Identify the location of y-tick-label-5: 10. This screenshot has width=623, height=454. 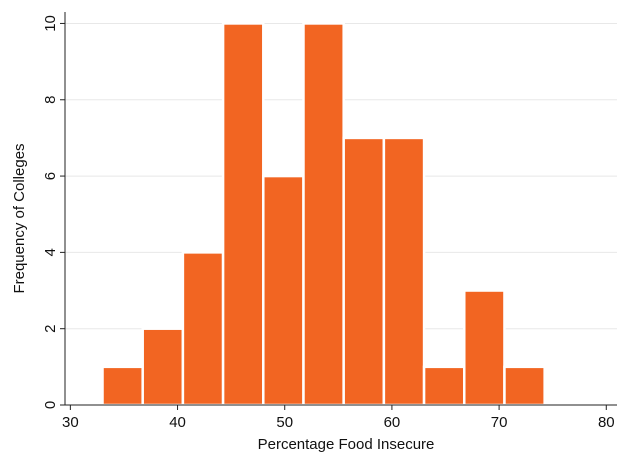
(50, 23).